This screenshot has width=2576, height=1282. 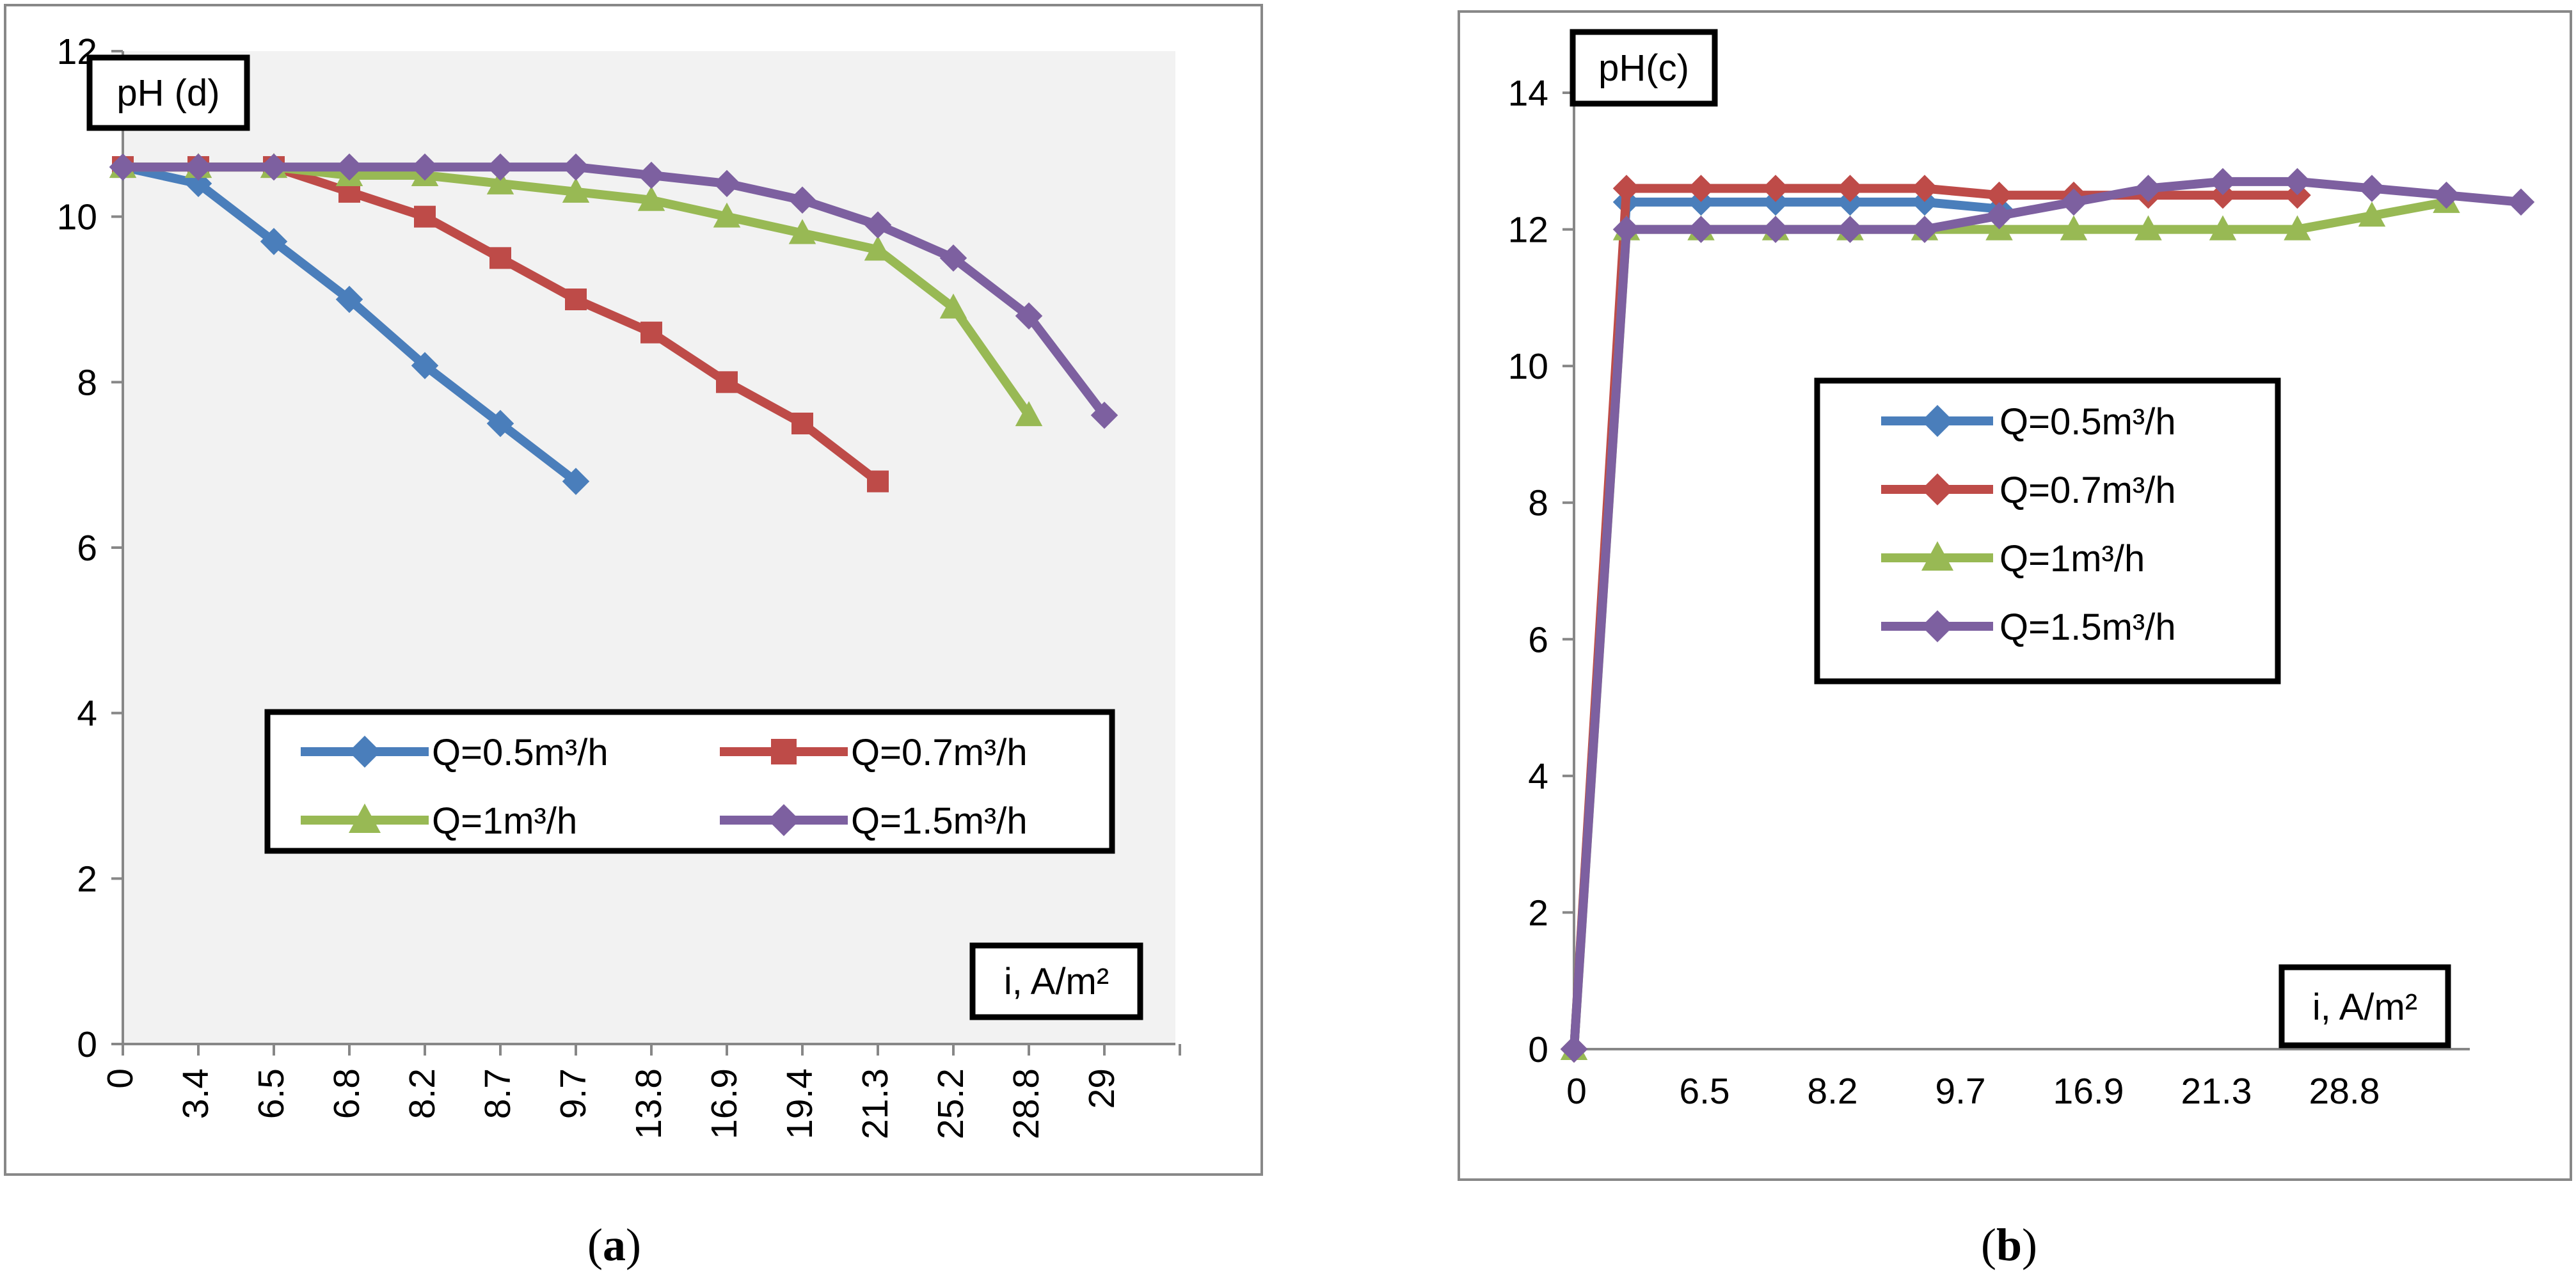 I want to click on panel-b-xlabel-box: i, A/m², so click(x=2365, y=1006).